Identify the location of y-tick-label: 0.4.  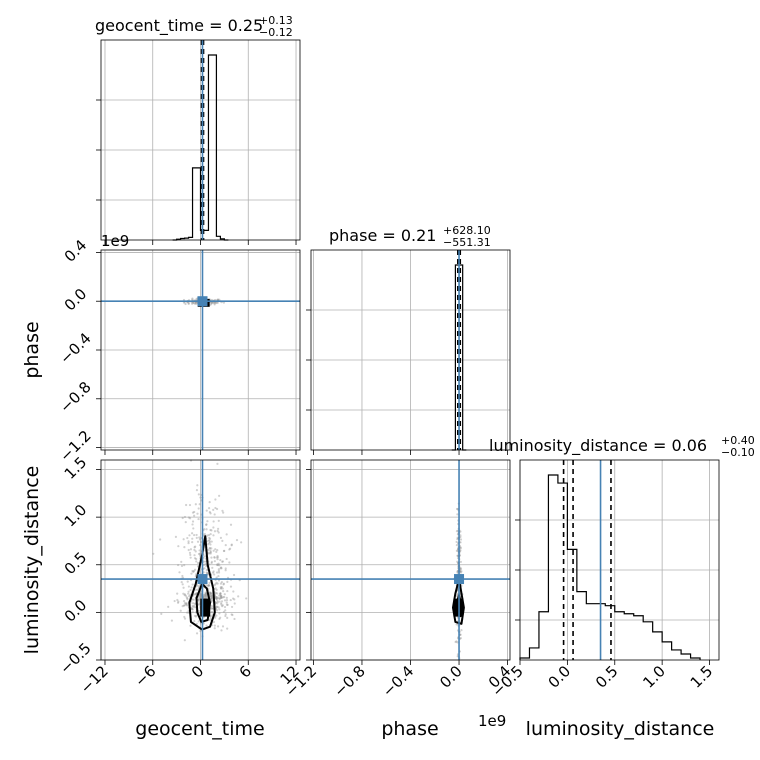
(76, 251).